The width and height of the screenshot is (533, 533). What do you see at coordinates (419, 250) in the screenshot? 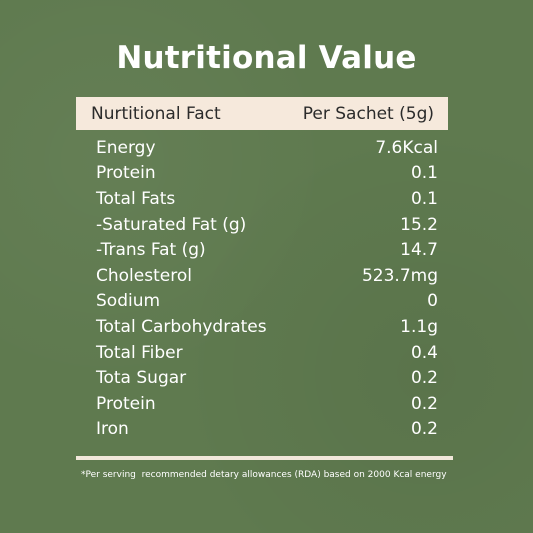
I see `row-value: 14.7` at bounding box center [419, 250].